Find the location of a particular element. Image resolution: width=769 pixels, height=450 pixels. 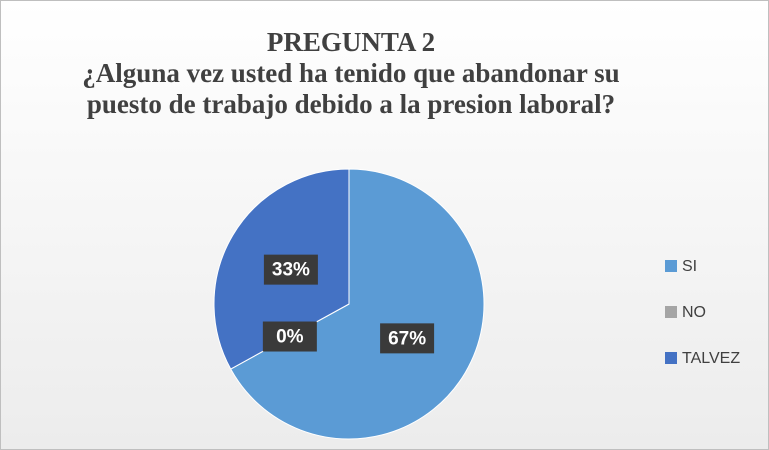

legend-label: TALVEZ is located at coordinates (711, 358).